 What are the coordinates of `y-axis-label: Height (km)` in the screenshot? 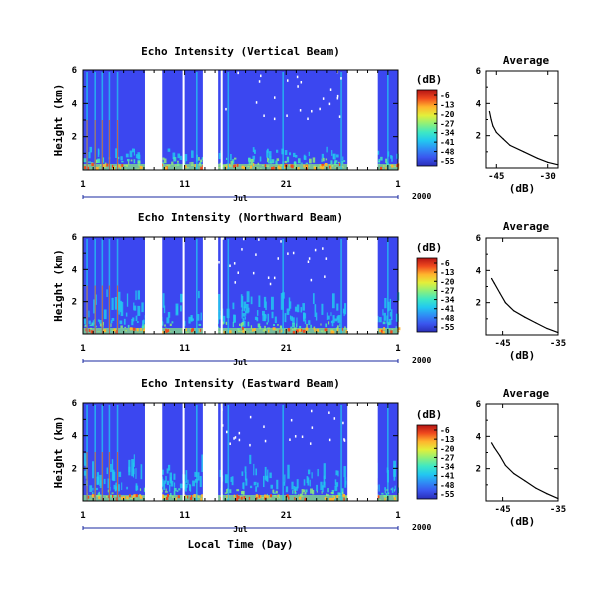 It's located at (58, 452).